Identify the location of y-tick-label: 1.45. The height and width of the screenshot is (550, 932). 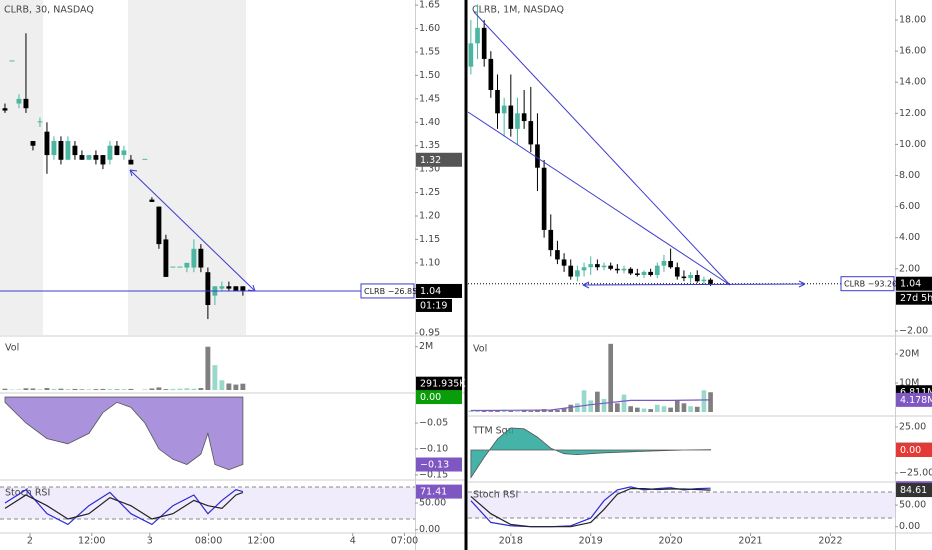
(429, 98).